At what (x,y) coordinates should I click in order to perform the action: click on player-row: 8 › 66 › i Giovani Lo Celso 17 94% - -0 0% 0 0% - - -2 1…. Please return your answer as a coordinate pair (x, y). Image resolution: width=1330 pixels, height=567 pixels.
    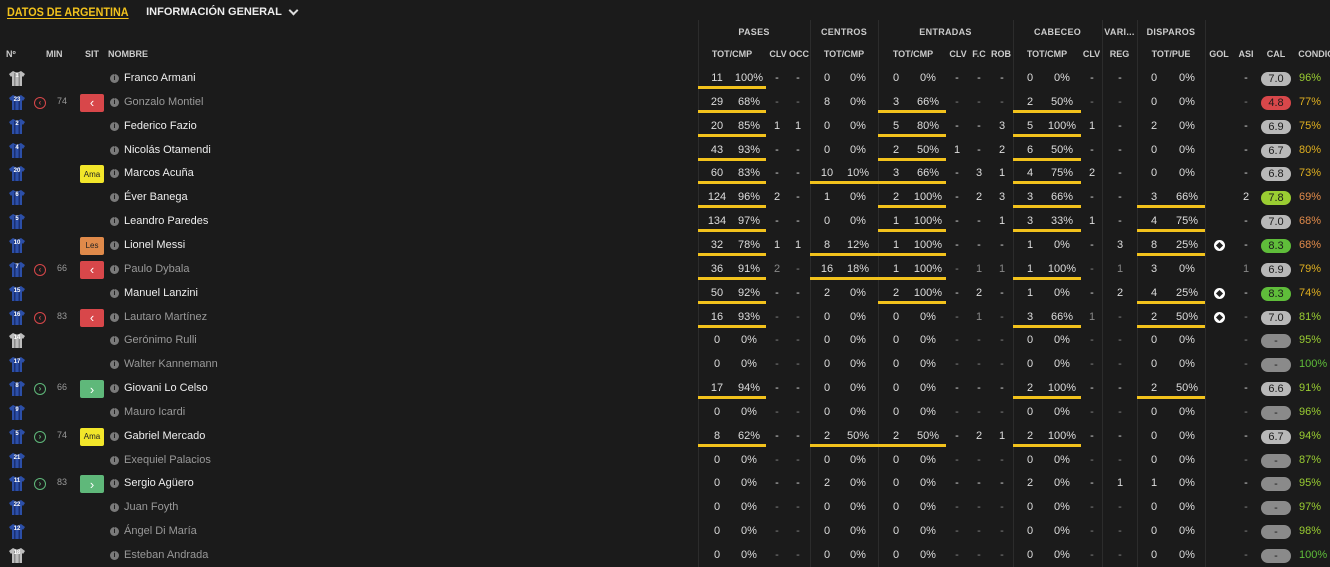
    Looking at the image, I should click on (665, 389).